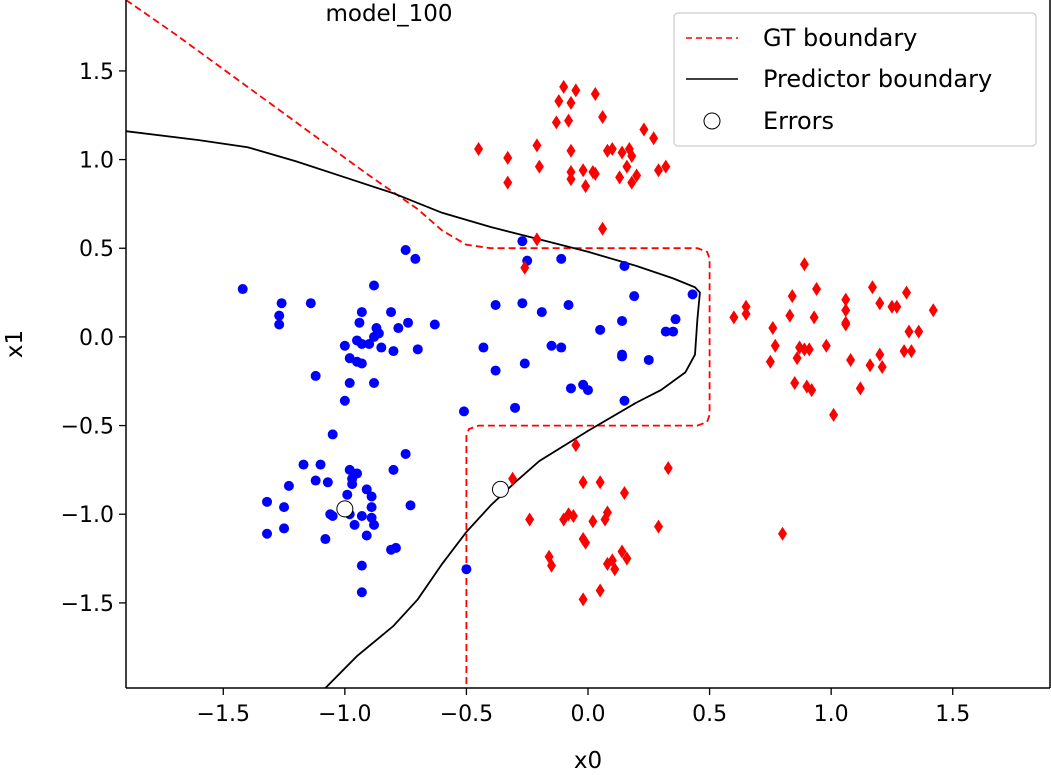 This screenshot has height=775, width=1051. What do you see at coordinates (840, 38) in the screenshot?
I see `legend-gt-label: GT boundary` at bounding box center [840, 38].